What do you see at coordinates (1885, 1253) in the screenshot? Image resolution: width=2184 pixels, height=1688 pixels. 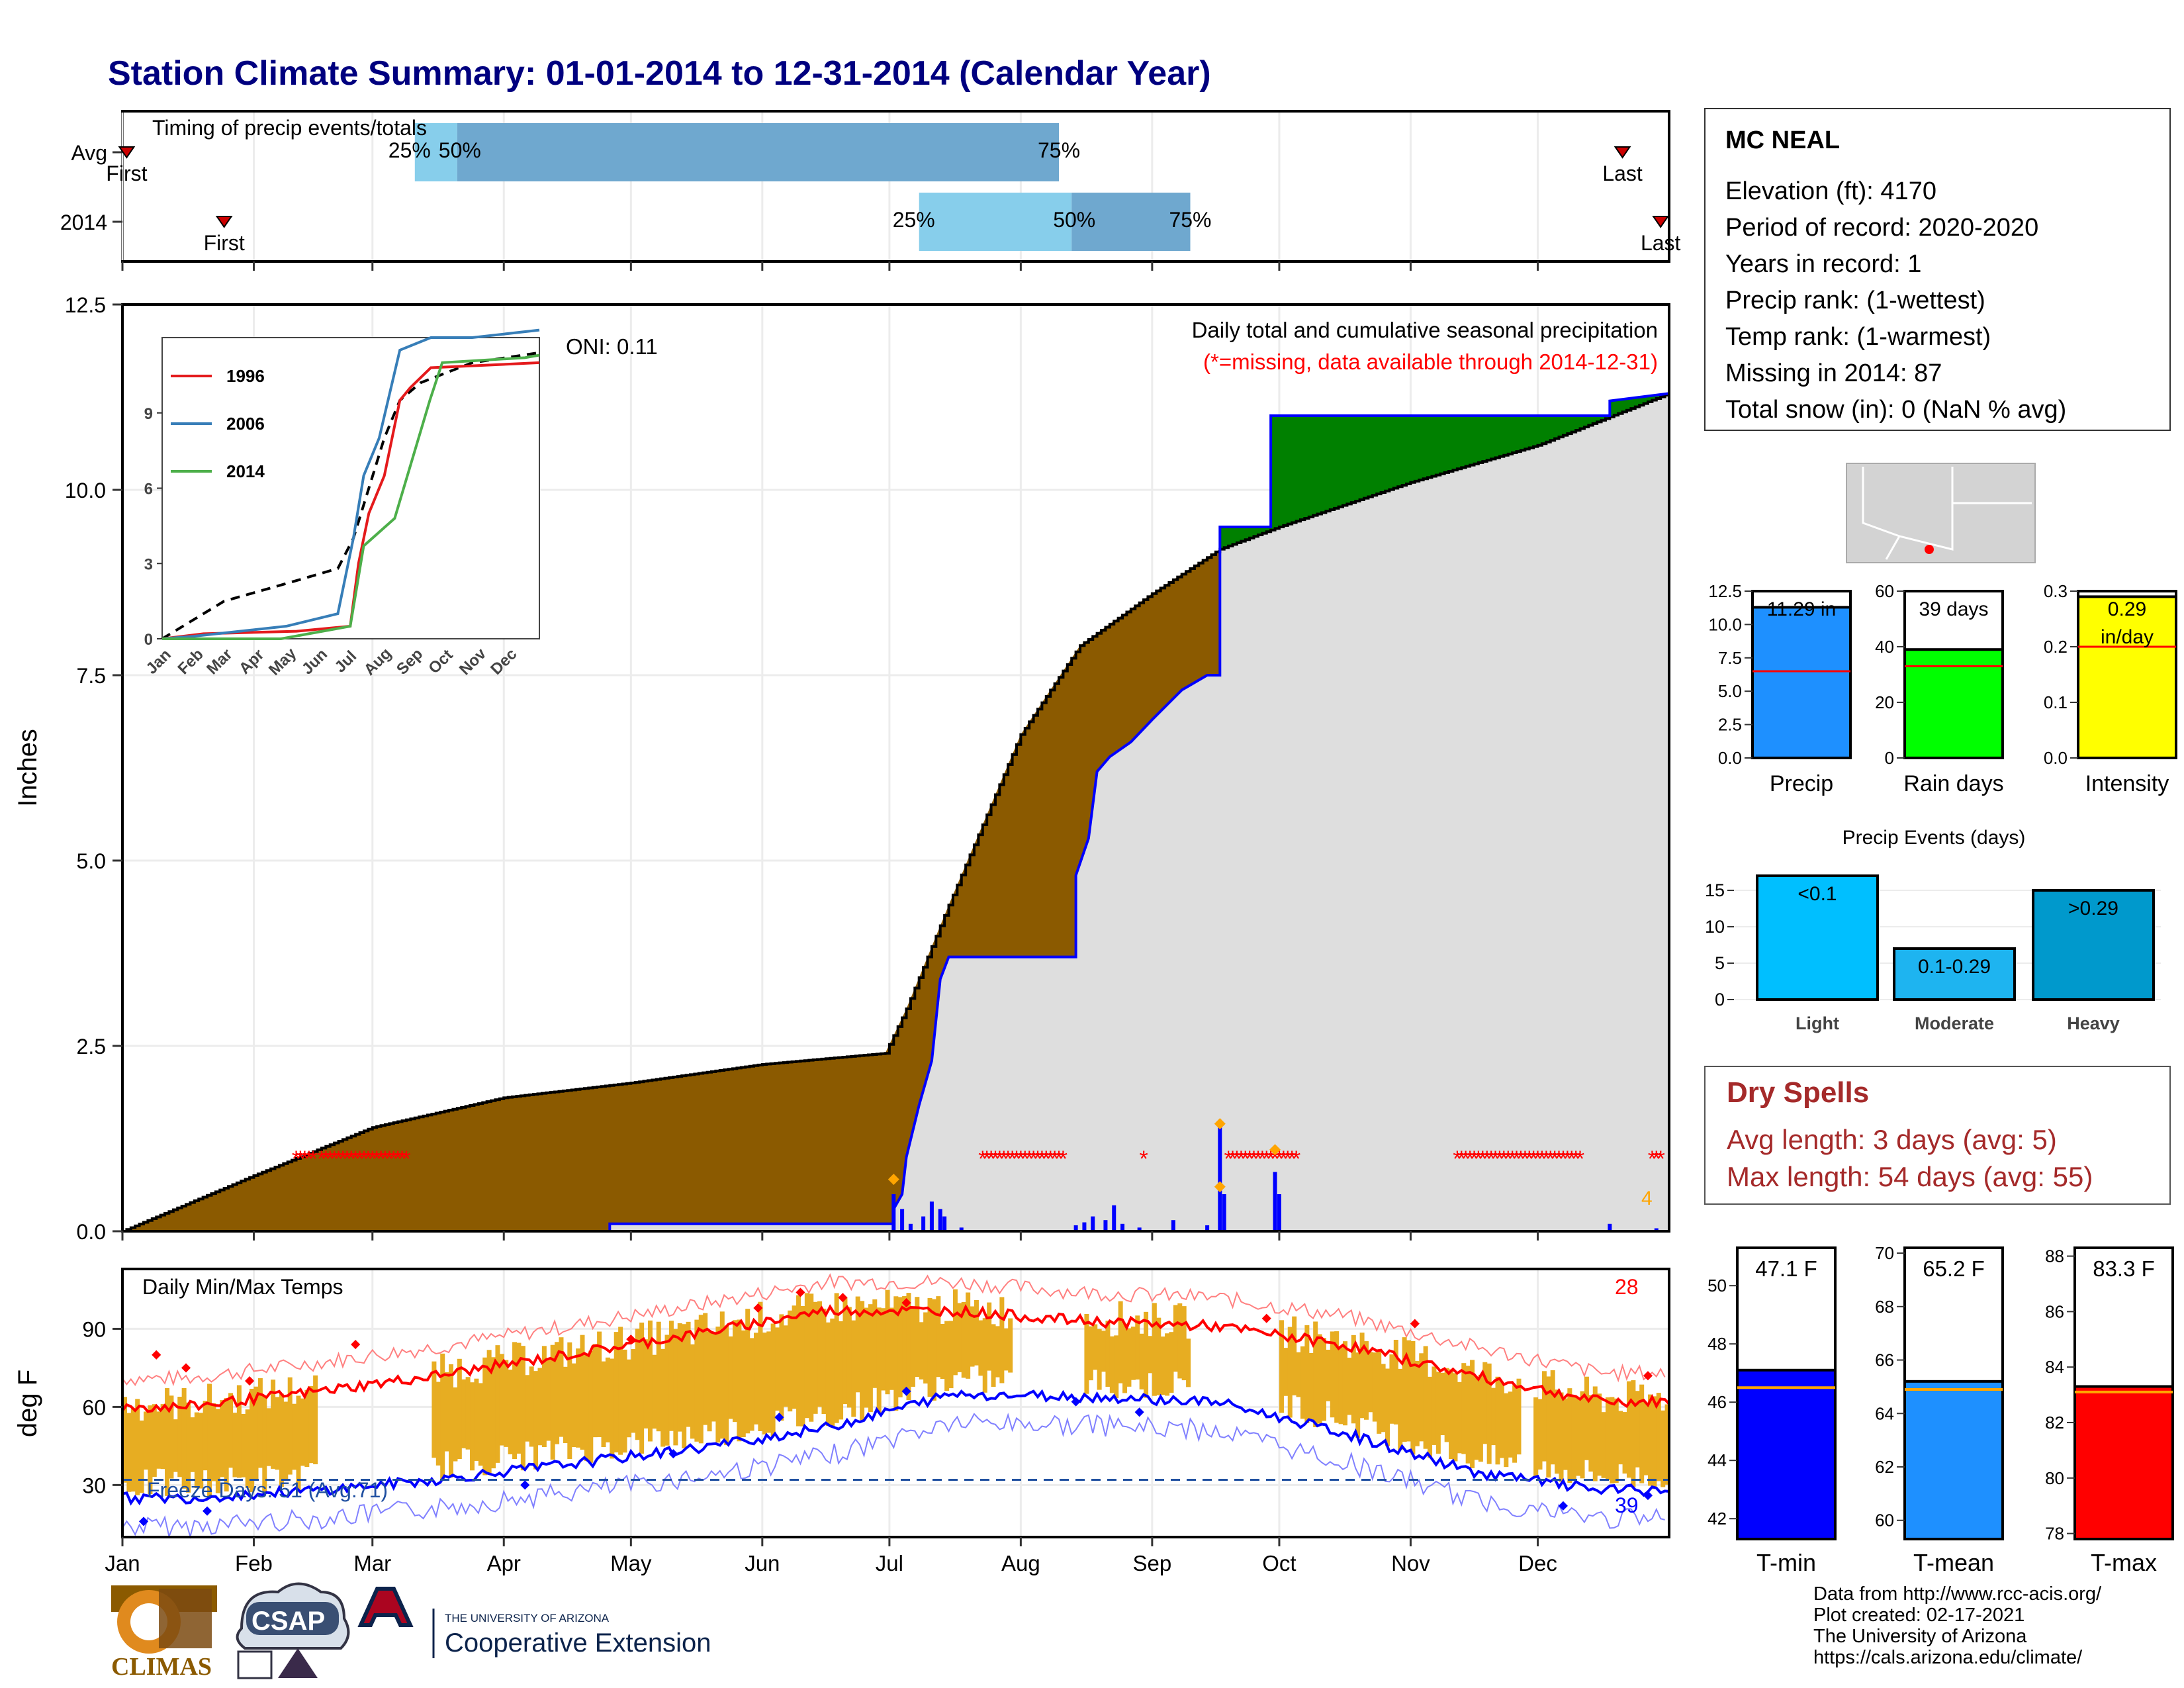 I see `temp-bar-ytick-label: 70` at bounding box center [1885, 1253].